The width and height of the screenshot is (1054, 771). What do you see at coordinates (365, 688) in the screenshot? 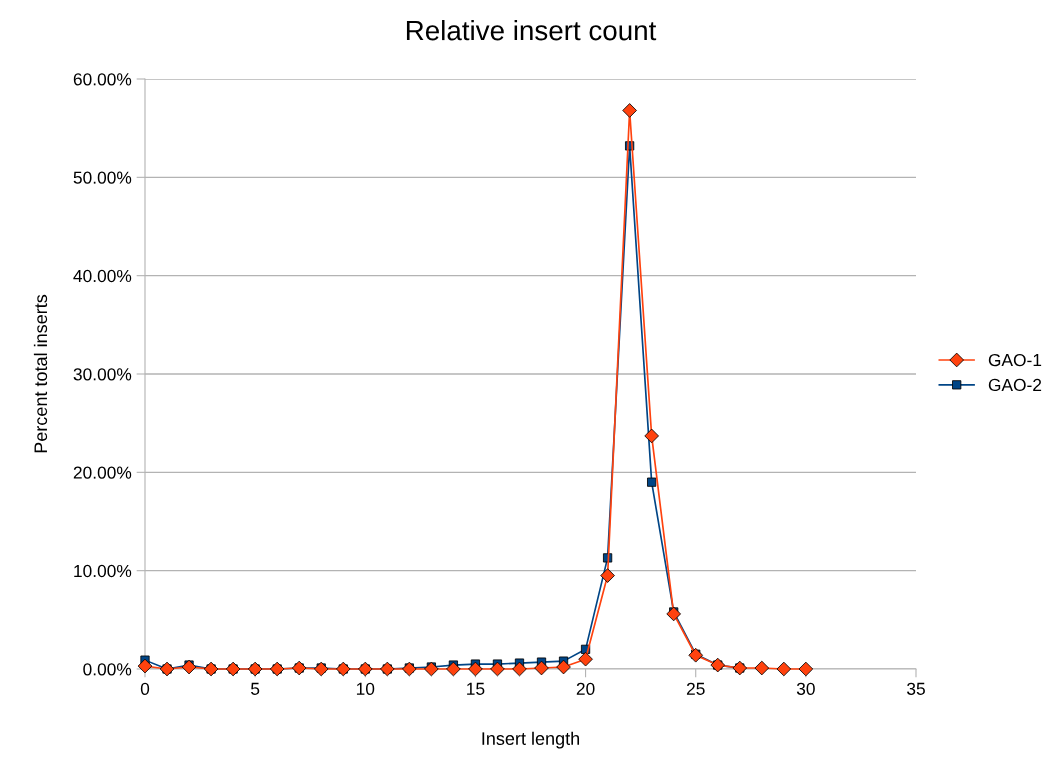
I see `x-tick-label: 10` at bounding box center [365, 688].